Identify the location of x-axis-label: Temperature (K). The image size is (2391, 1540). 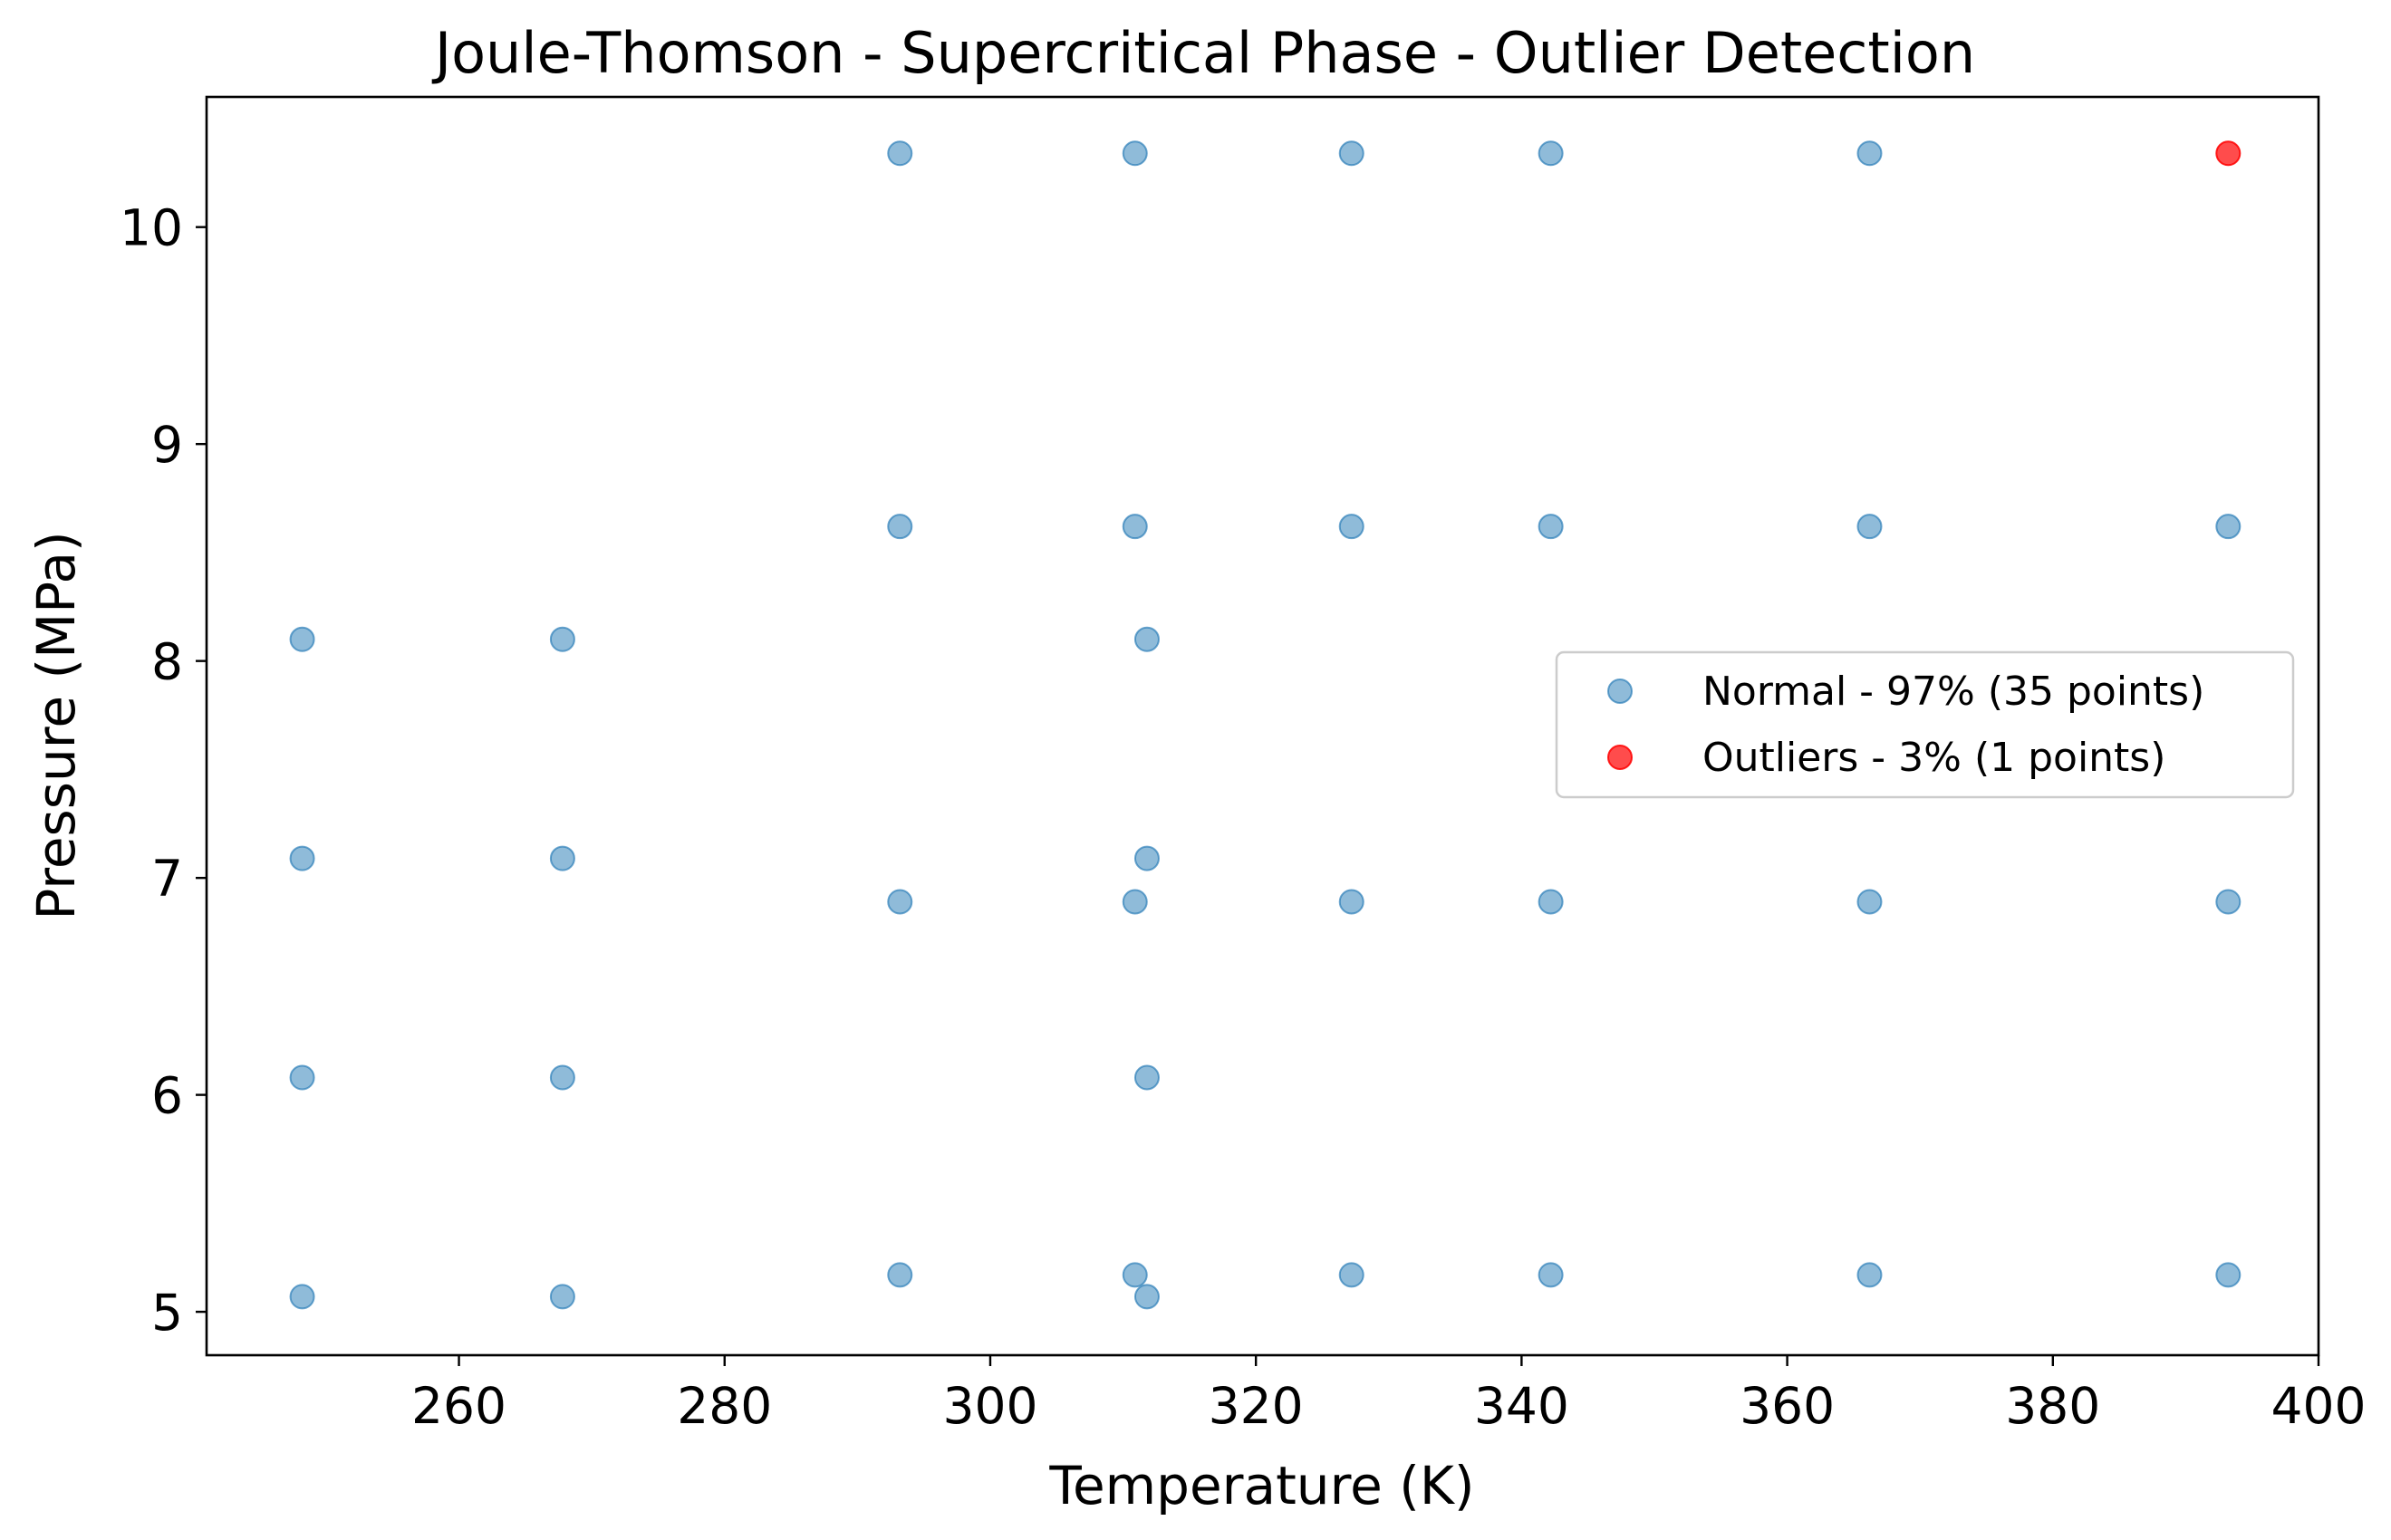
(1261, 1485).